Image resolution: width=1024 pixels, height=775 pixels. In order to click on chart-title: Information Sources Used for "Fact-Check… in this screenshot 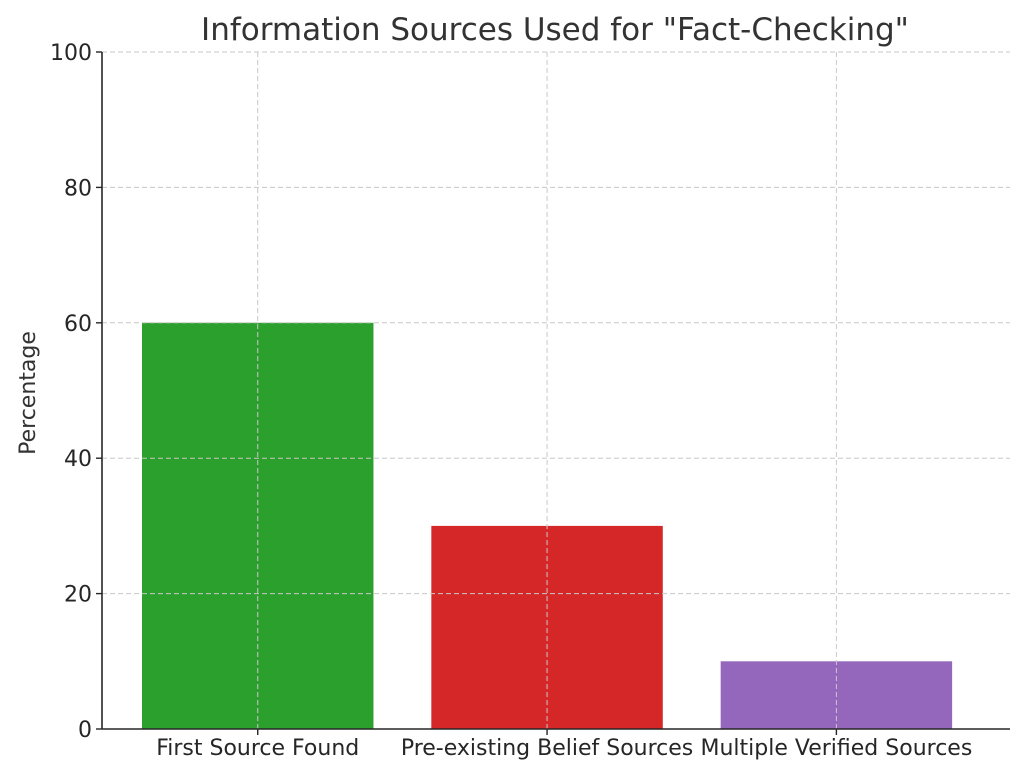, I will do `click(555, 30)`.